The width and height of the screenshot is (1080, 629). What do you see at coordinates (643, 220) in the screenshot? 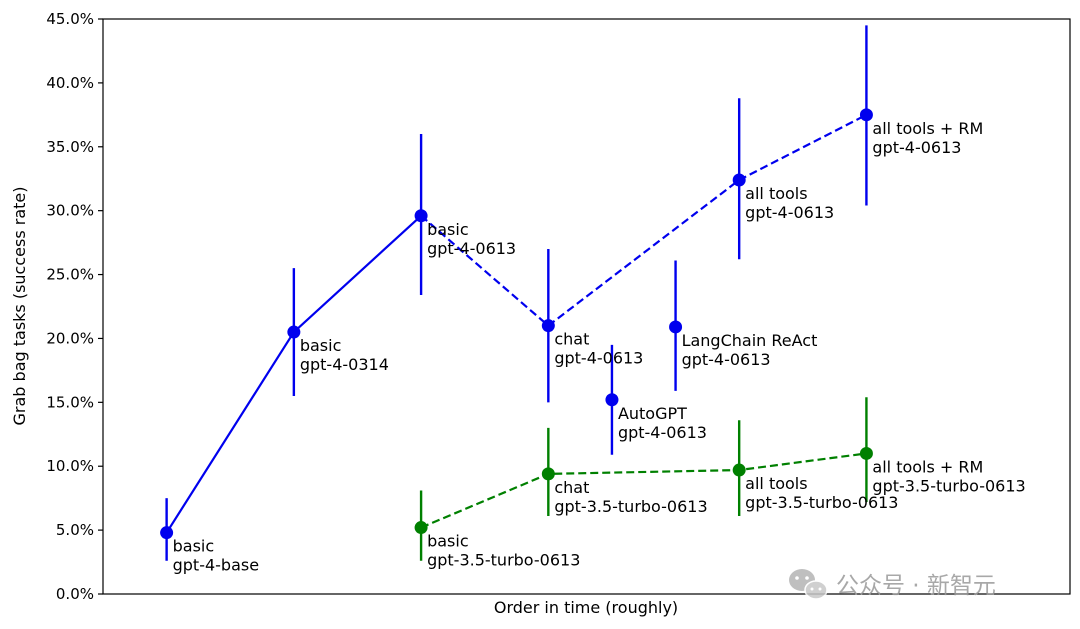
I see `series-line-gpt-4-dashed` at bounding box center [643, 220].